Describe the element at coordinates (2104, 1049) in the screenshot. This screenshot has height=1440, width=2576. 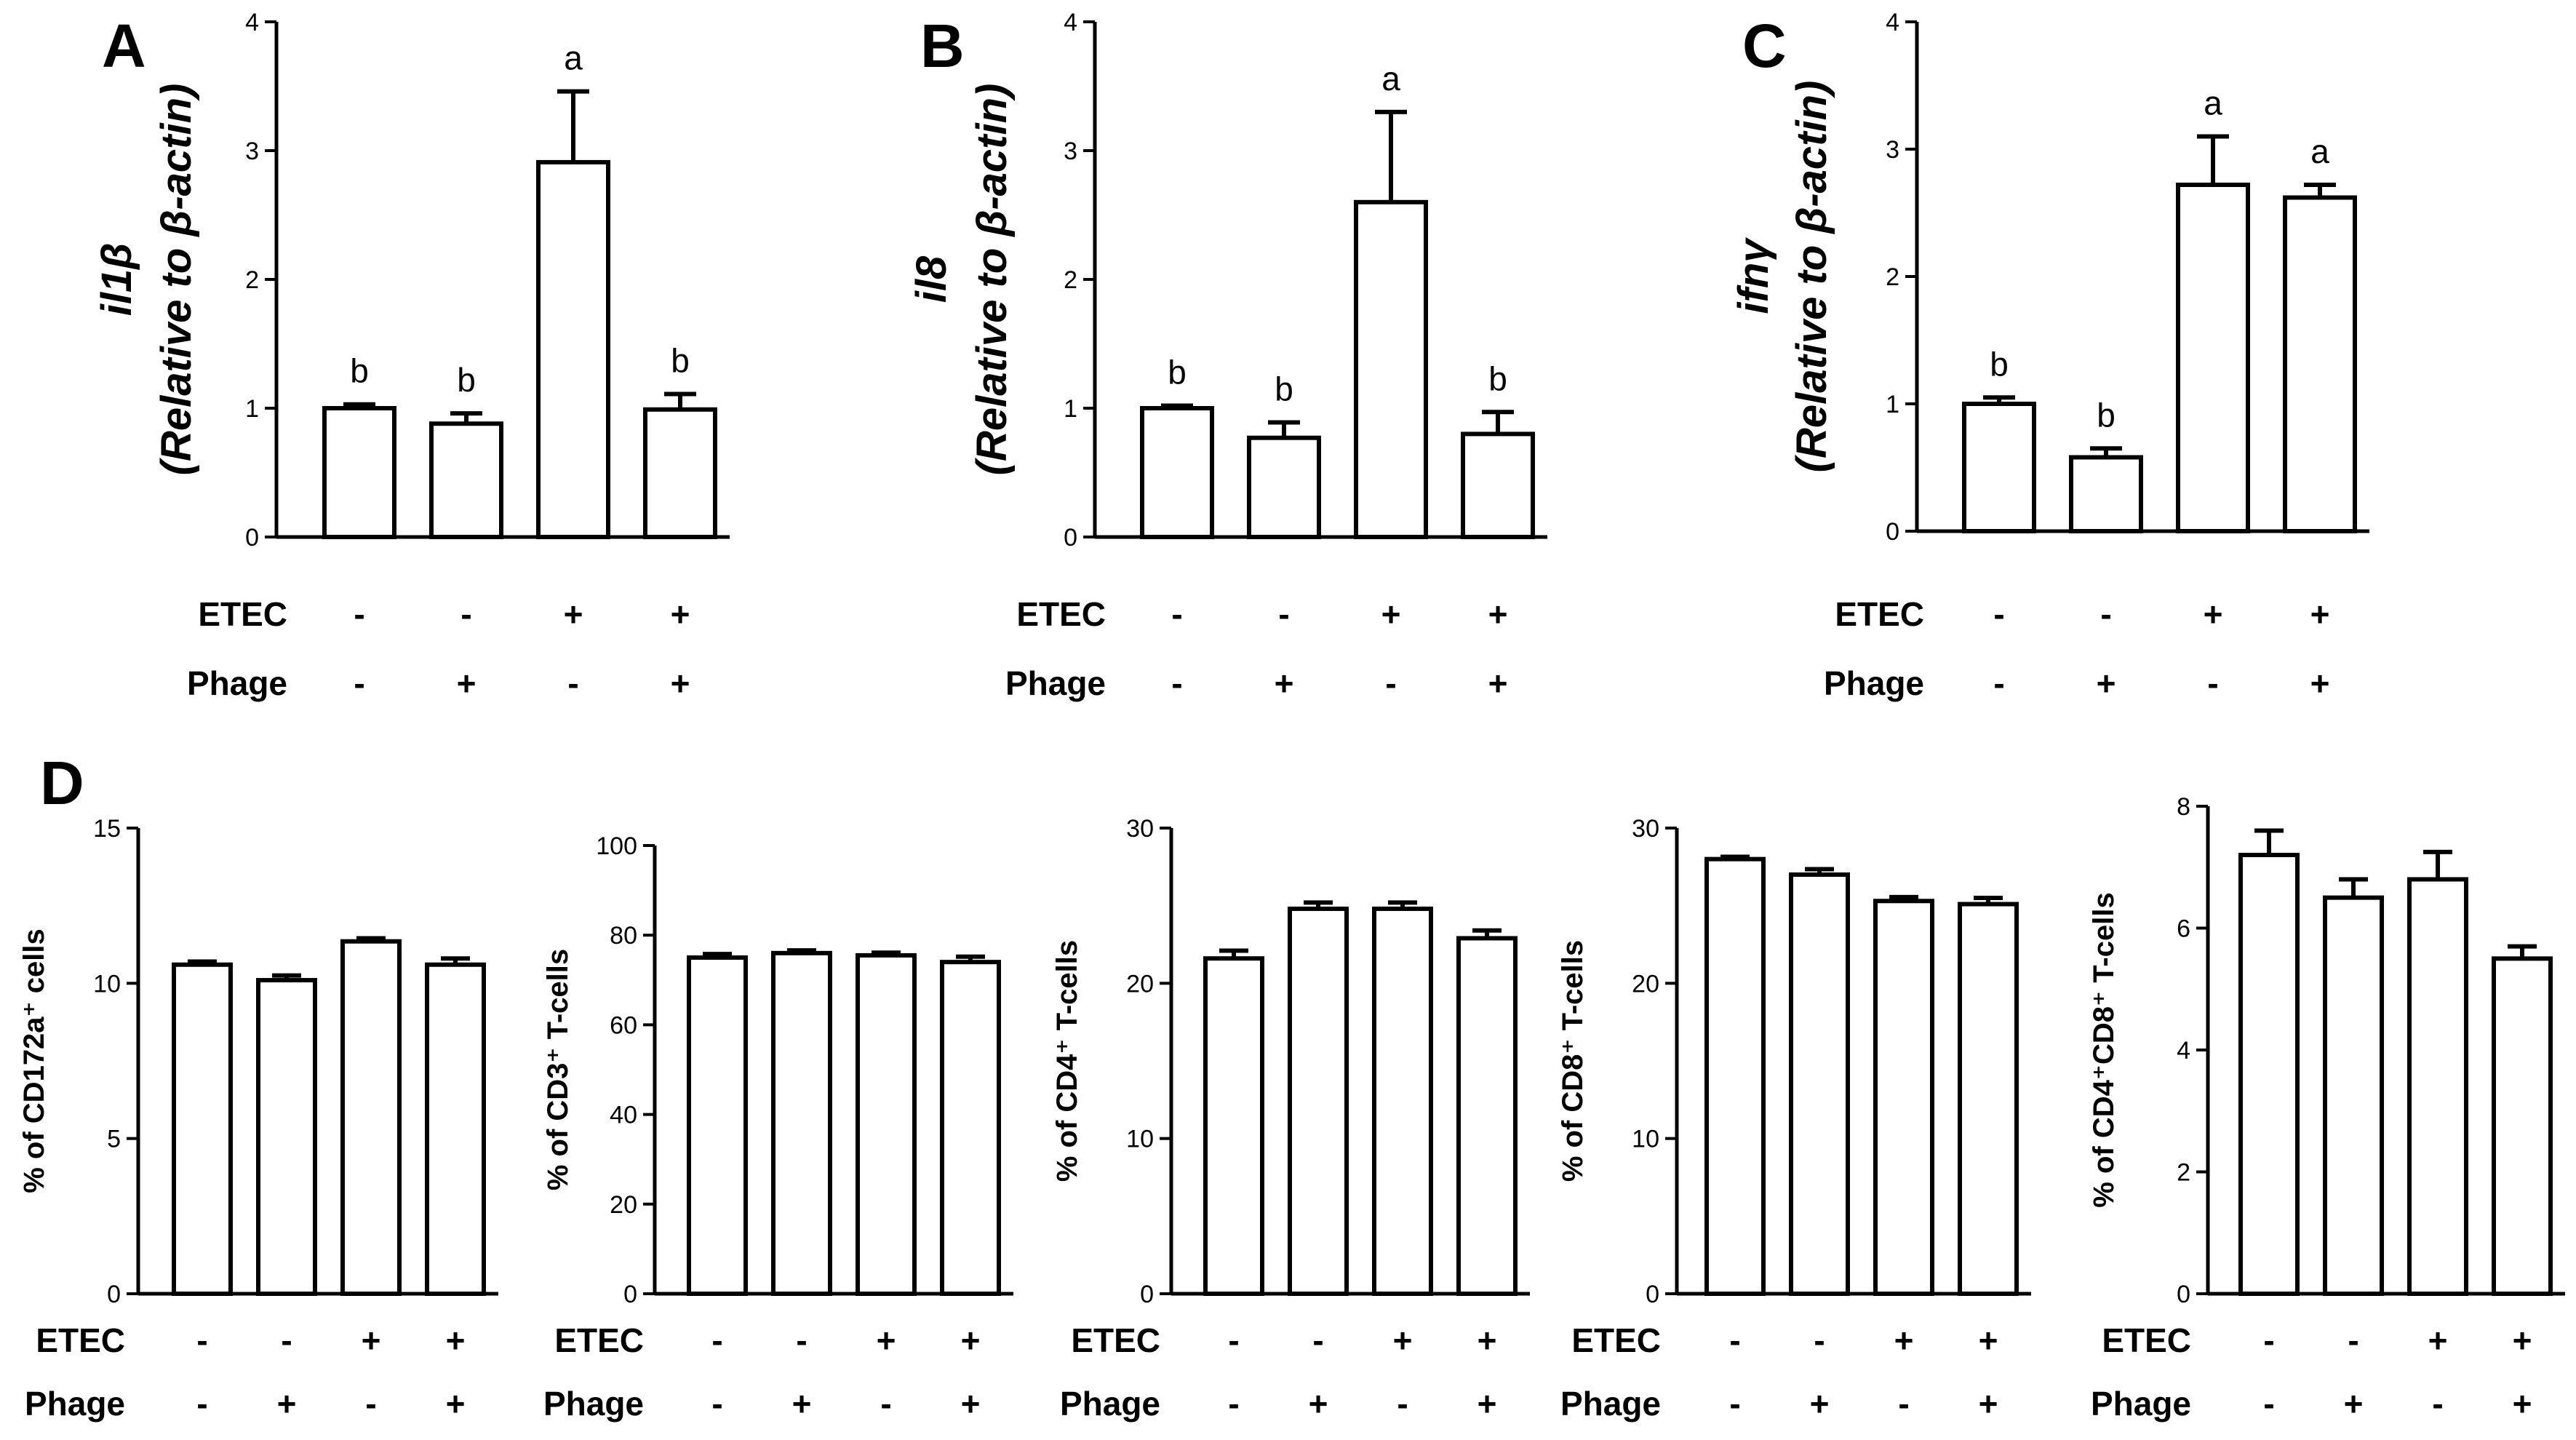
I see `y-axis-label: % of CD4⁺CD8⁺ T-cells` at that location.